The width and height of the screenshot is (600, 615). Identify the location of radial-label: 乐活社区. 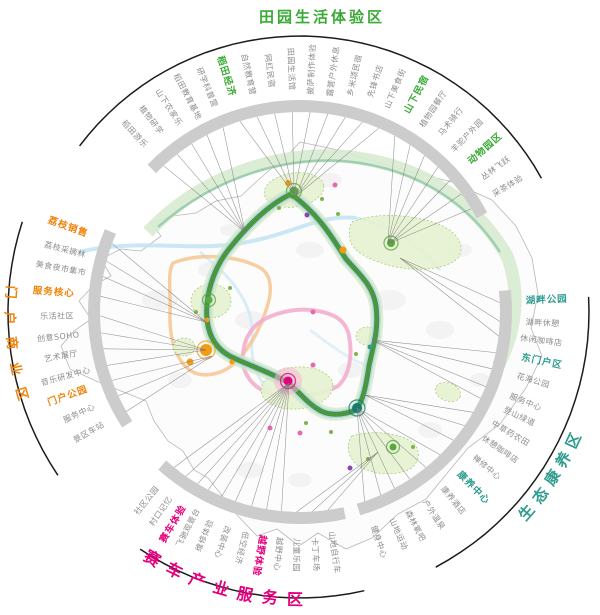
(57, 316).